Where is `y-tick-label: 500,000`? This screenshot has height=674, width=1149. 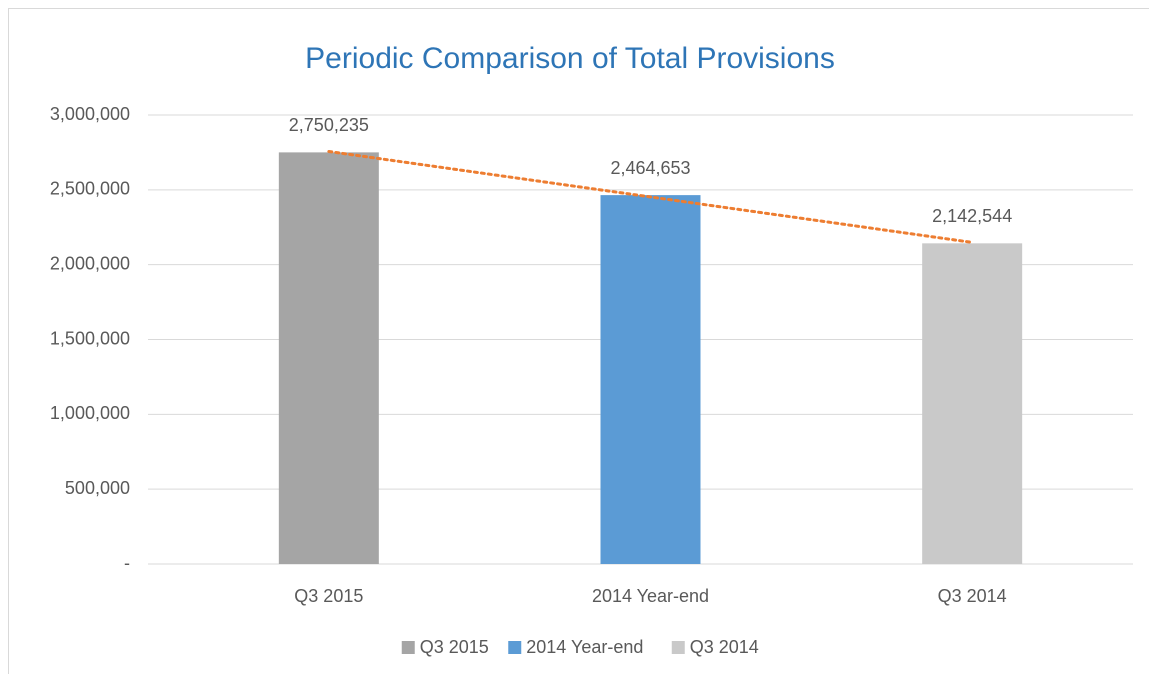
y-tick-label: 500,000 is located at coordinates (97, 488).